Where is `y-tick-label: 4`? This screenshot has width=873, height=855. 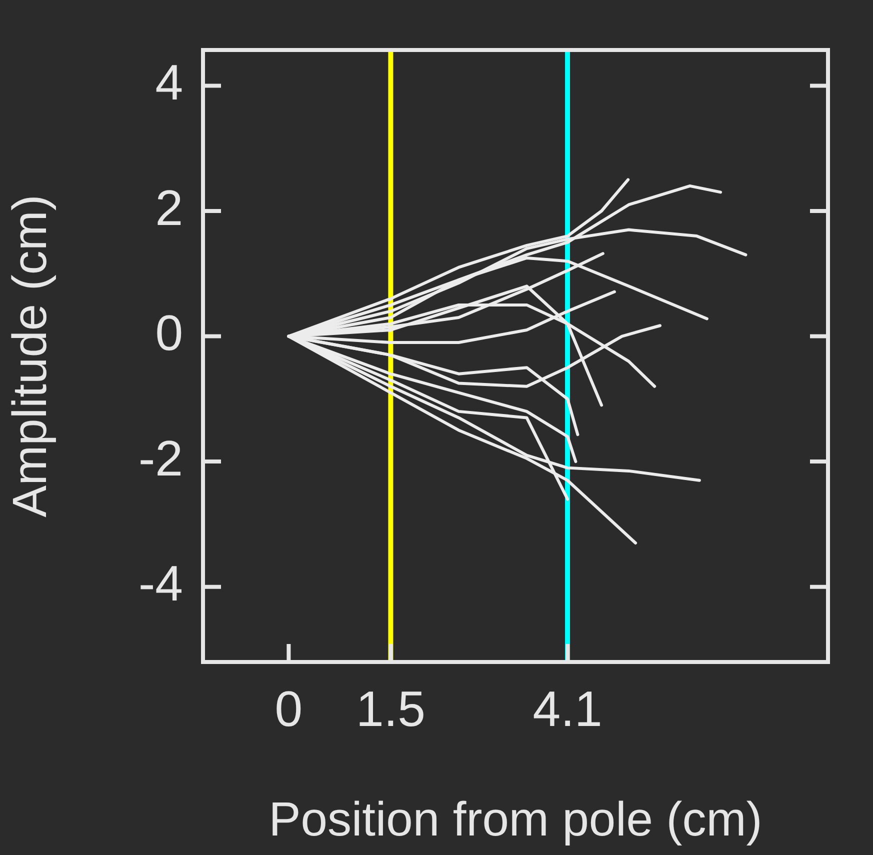 y-tick-label: 4 is located at coordinates (169, 82).